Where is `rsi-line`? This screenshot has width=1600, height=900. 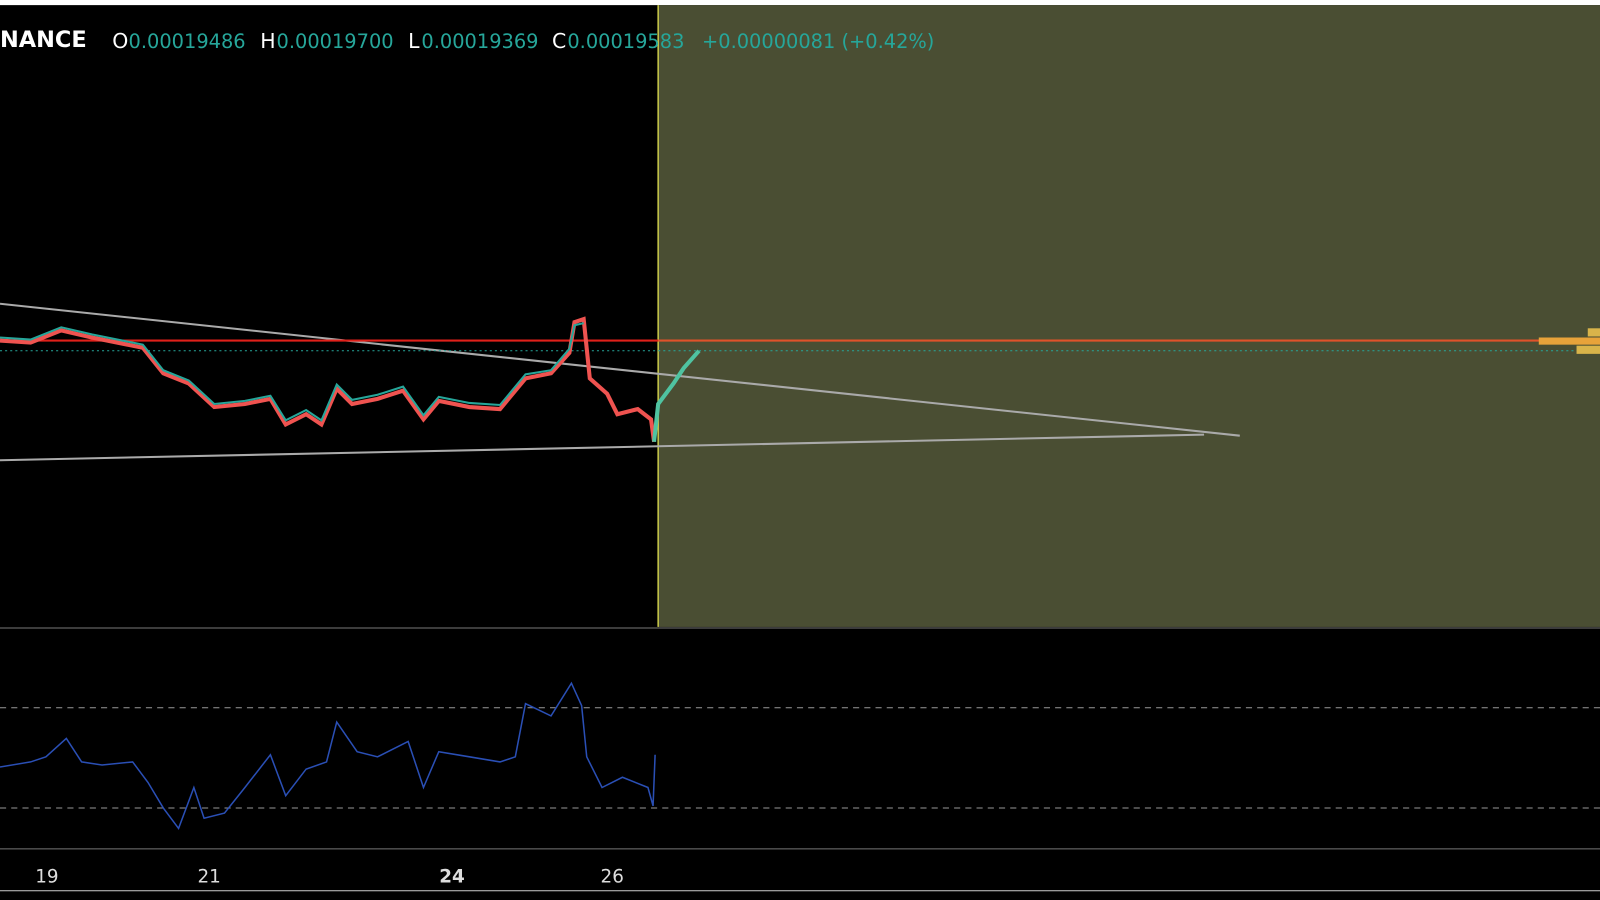 rsi-line is located at coordinates (328, 755).